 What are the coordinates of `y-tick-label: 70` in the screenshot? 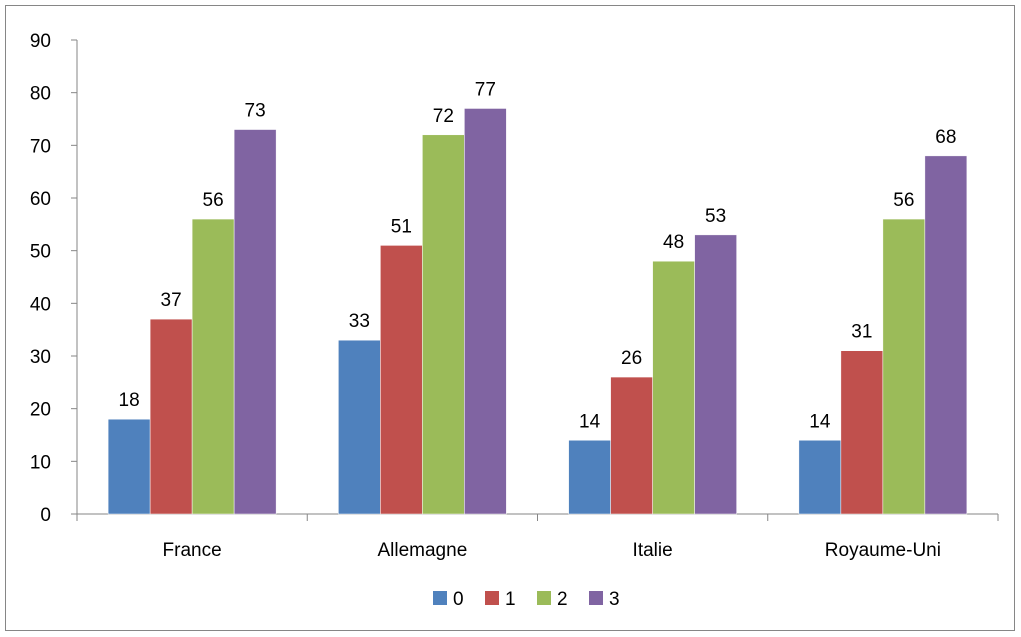 It's located at (40, 146).